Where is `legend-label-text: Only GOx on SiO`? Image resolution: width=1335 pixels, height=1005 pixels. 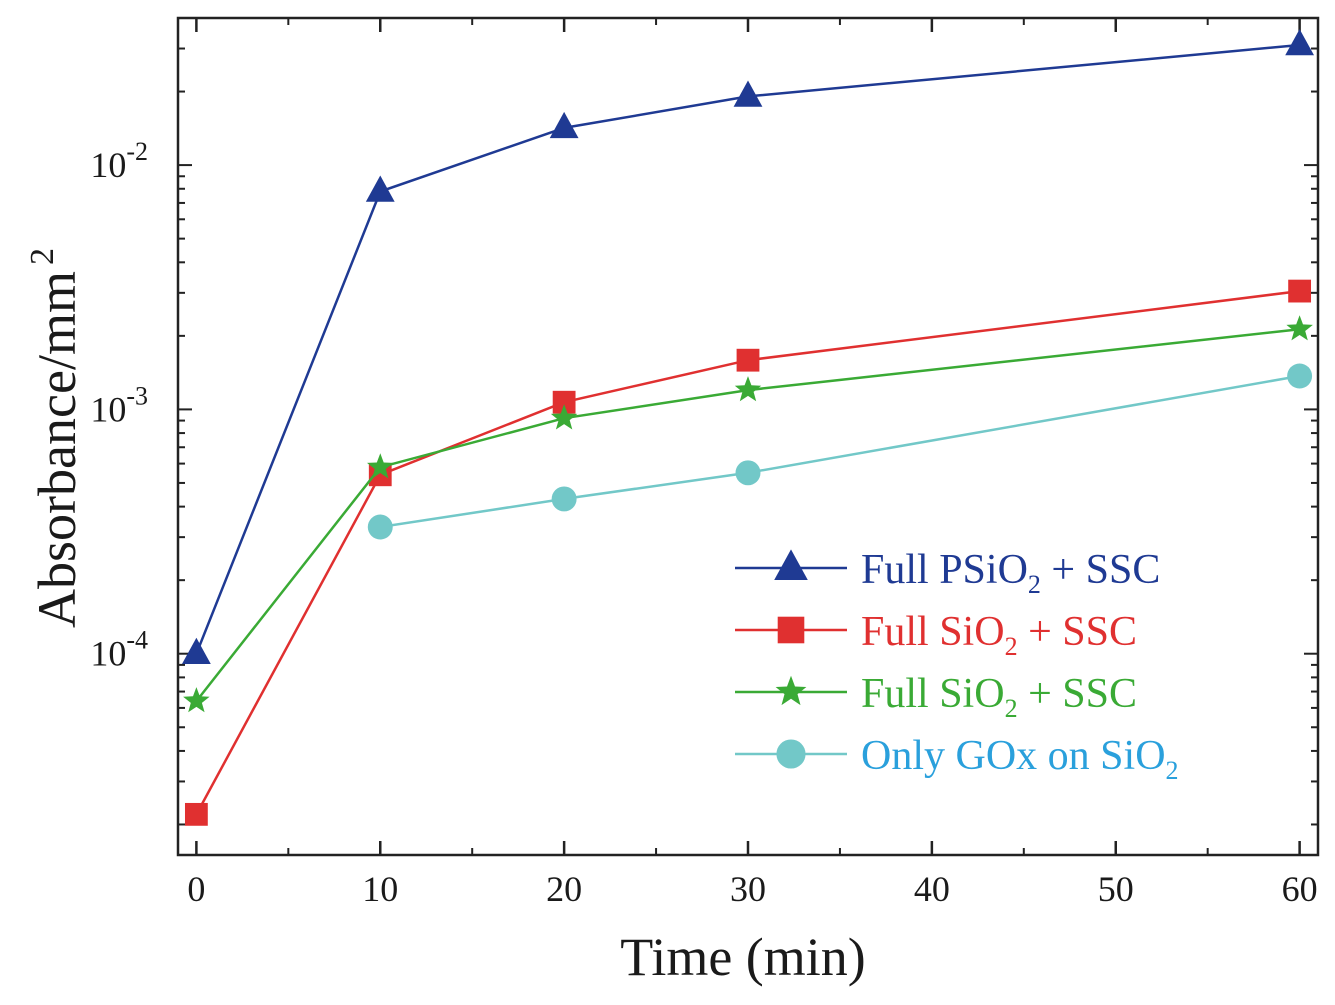 legend-label-text: Only GOx on SiO is located at coordinates (1013, 756).